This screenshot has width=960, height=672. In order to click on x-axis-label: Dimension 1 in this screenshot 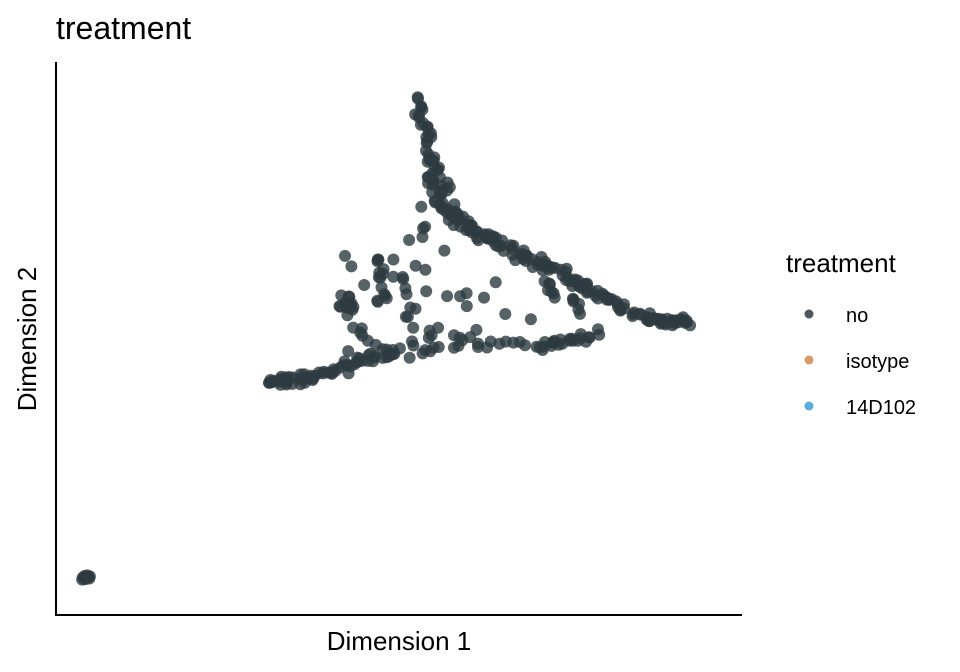, I will do `click(399, 641)`.